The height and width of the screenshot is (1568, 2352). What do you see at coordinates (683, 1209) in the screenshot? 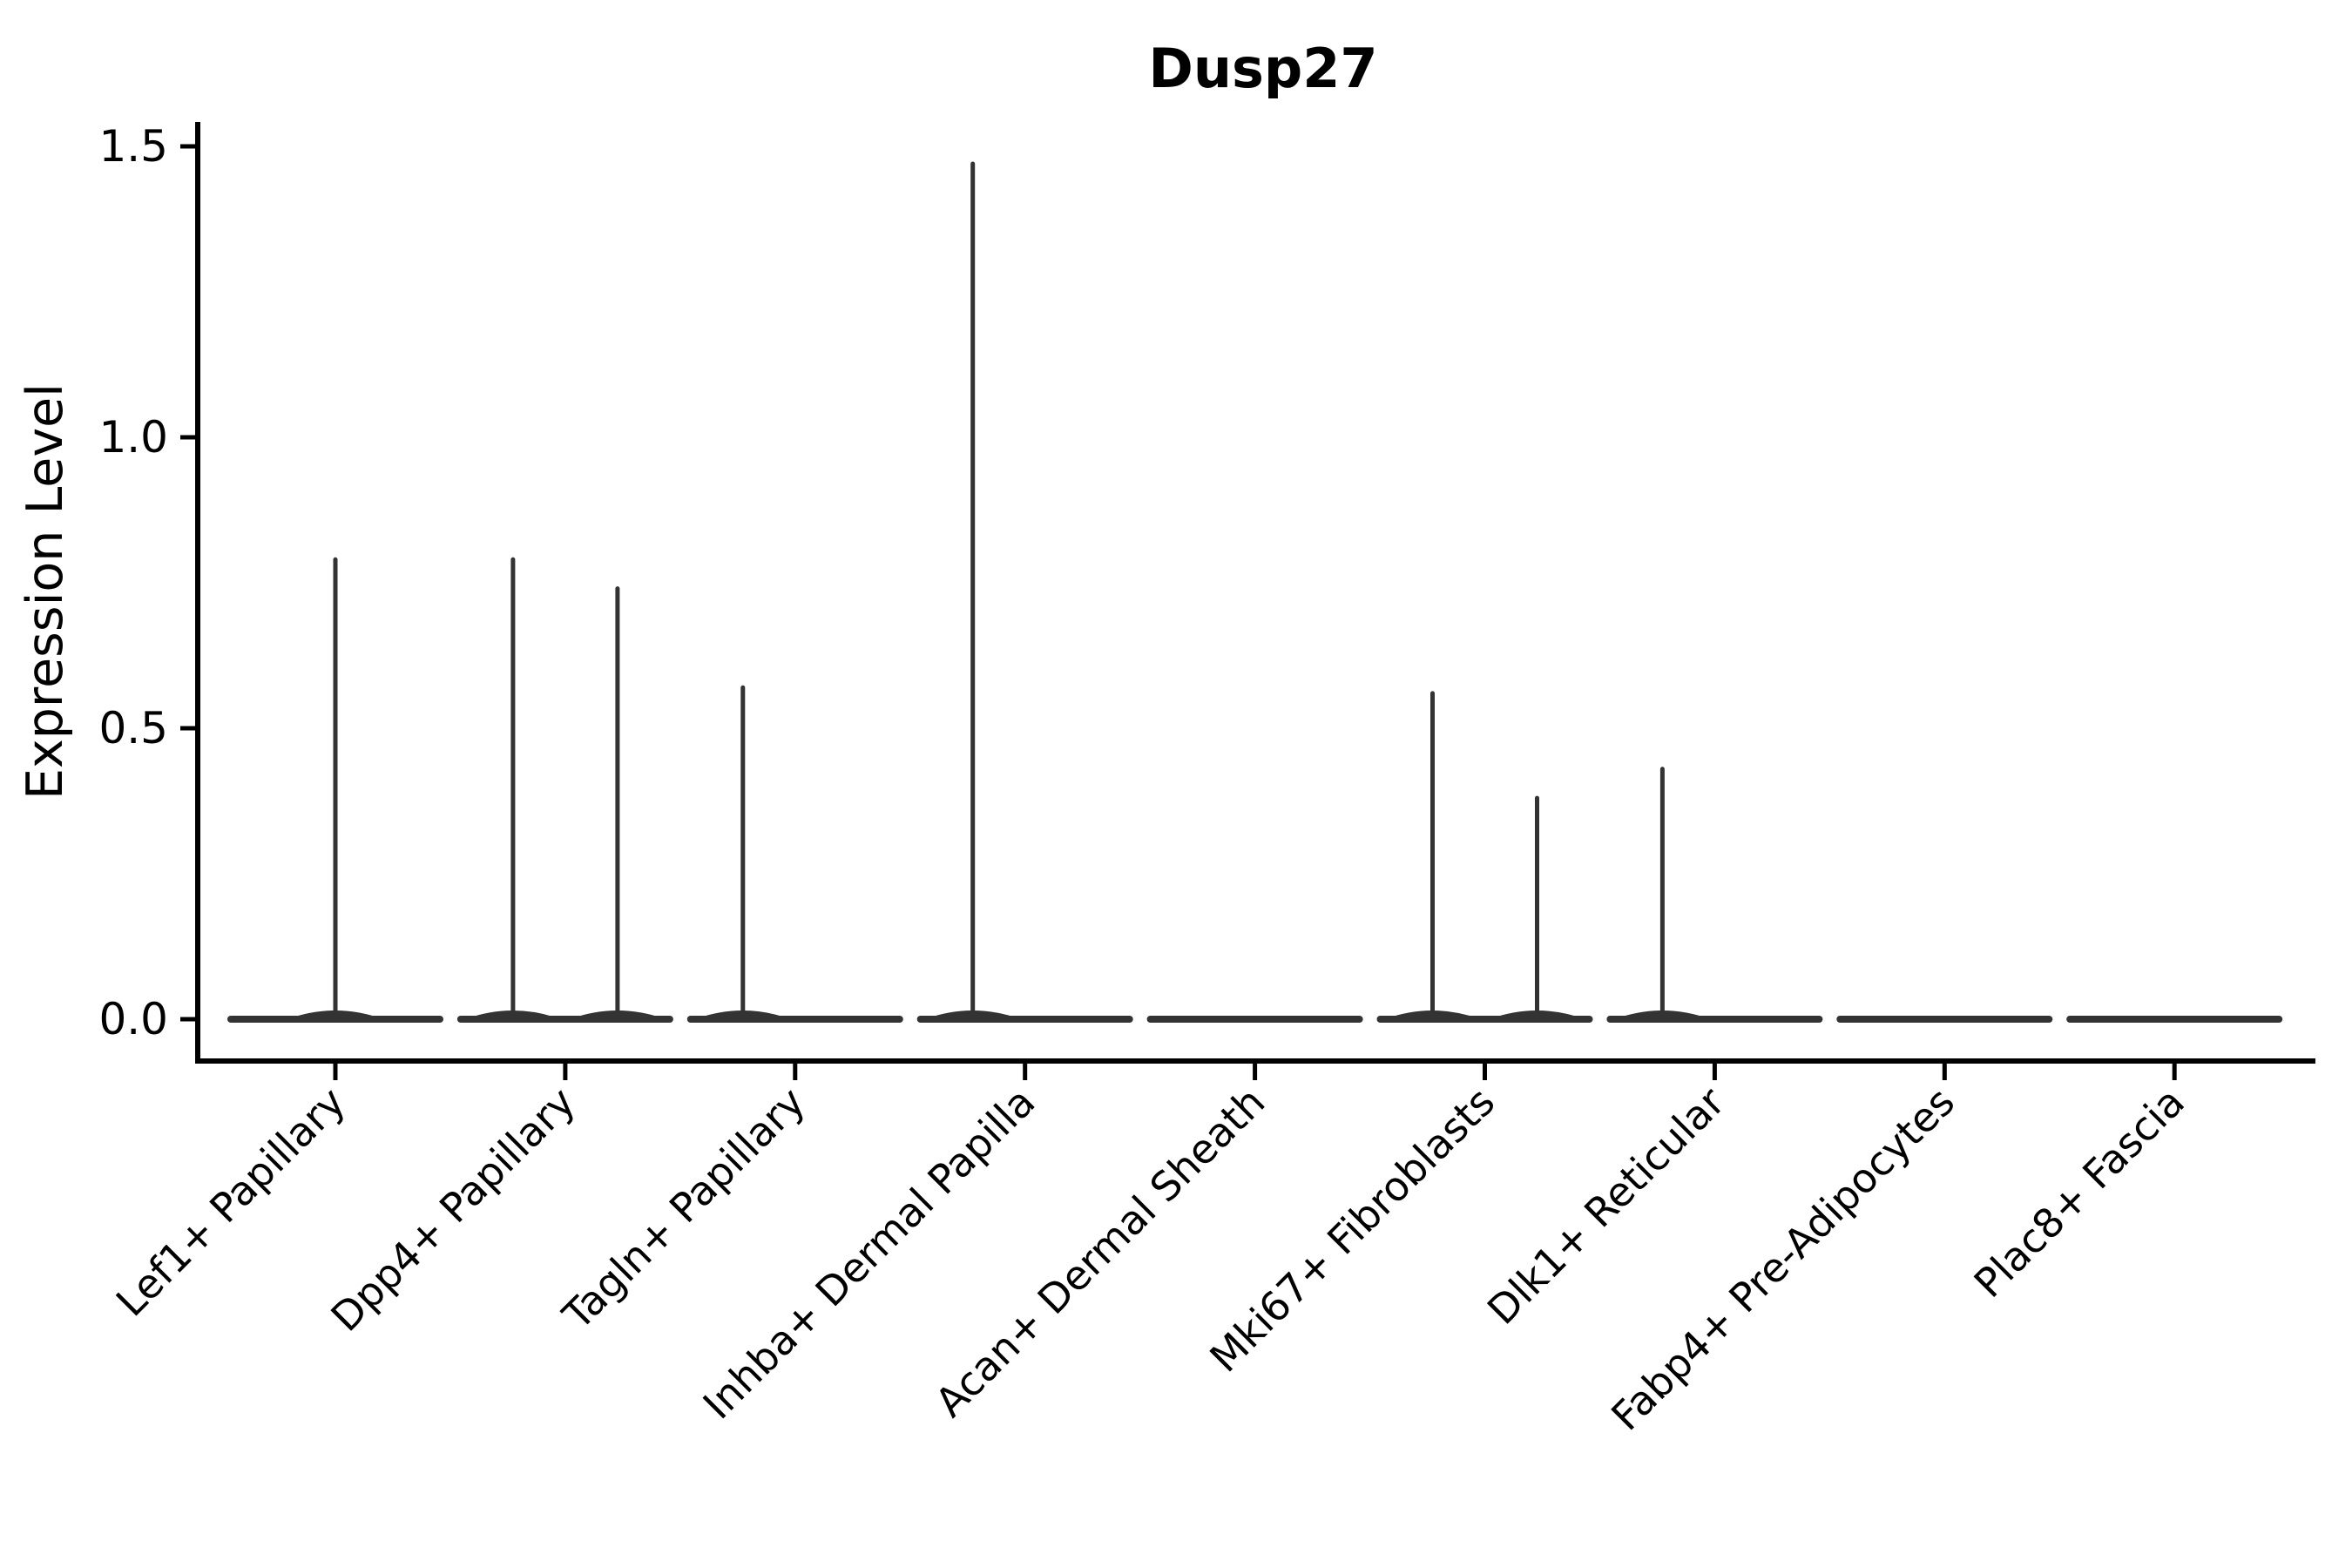
I see `x-tick-label: Tagln+ Papillary` at bounding box center [683, 1209].